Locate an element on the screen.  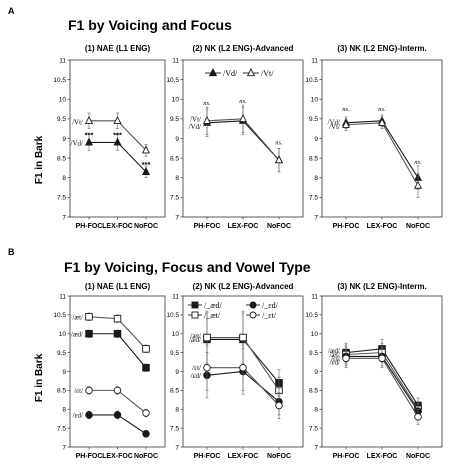
panel-a-ylabel: F1 in Bark is located at coordinates (39, 159).